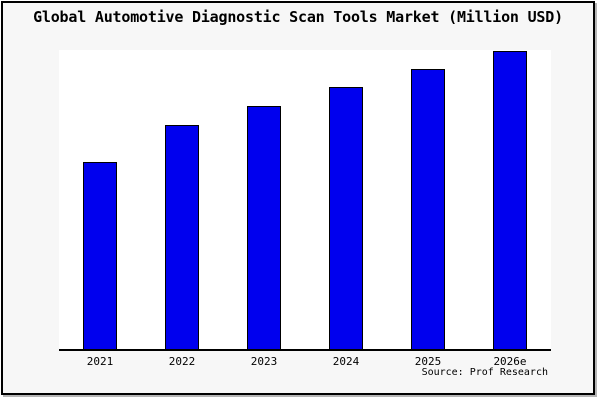  Describe the element at coordinates (264, 228) in the screenshot. I see `bar-2023` at that location.